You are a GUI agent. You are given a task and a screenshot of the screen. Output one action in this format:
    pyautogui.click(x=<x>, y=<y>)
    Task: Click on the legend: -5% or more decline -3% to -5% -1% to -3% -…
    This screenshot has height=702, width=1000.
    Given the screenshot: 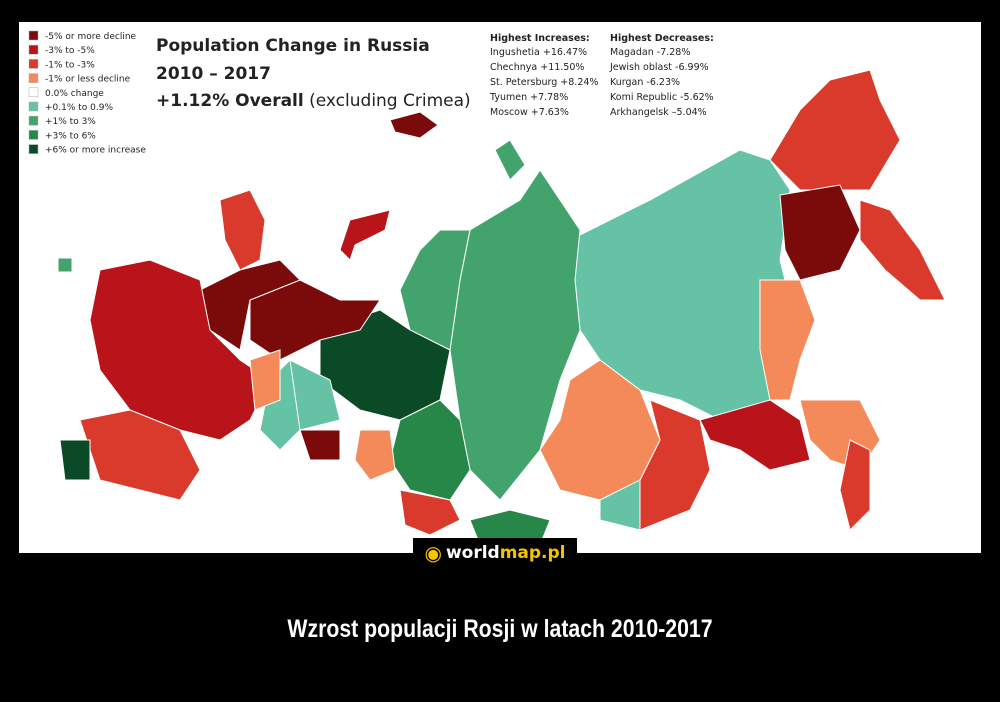 What is the action you would take?
    pyautogui.click(x=87, y=93)
    